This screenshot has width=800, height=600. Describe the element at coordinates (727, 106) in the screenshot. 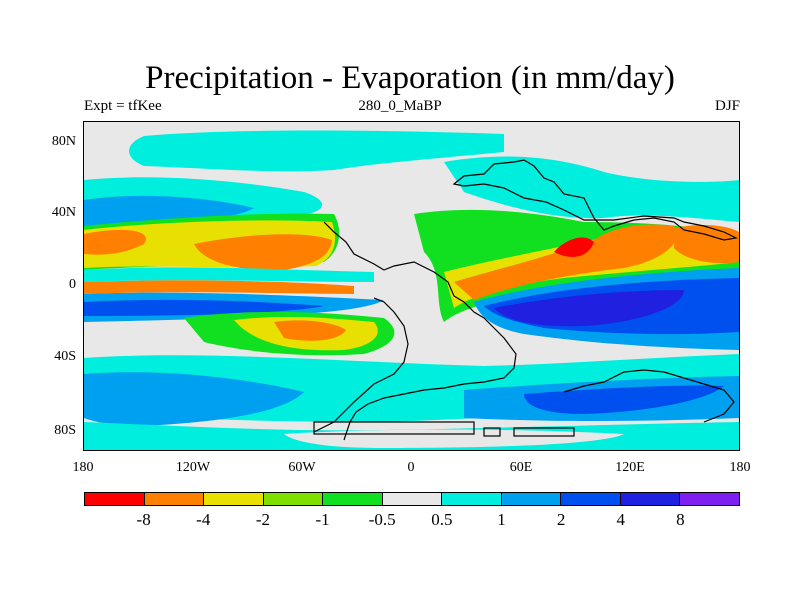

I see `season-label: DJF` at that location.